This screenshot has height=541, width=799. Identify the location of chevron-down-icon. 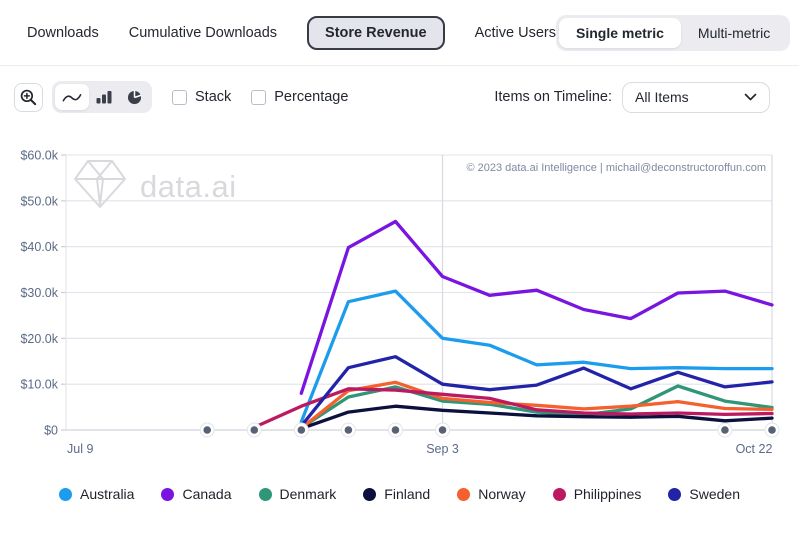
(750, 97).